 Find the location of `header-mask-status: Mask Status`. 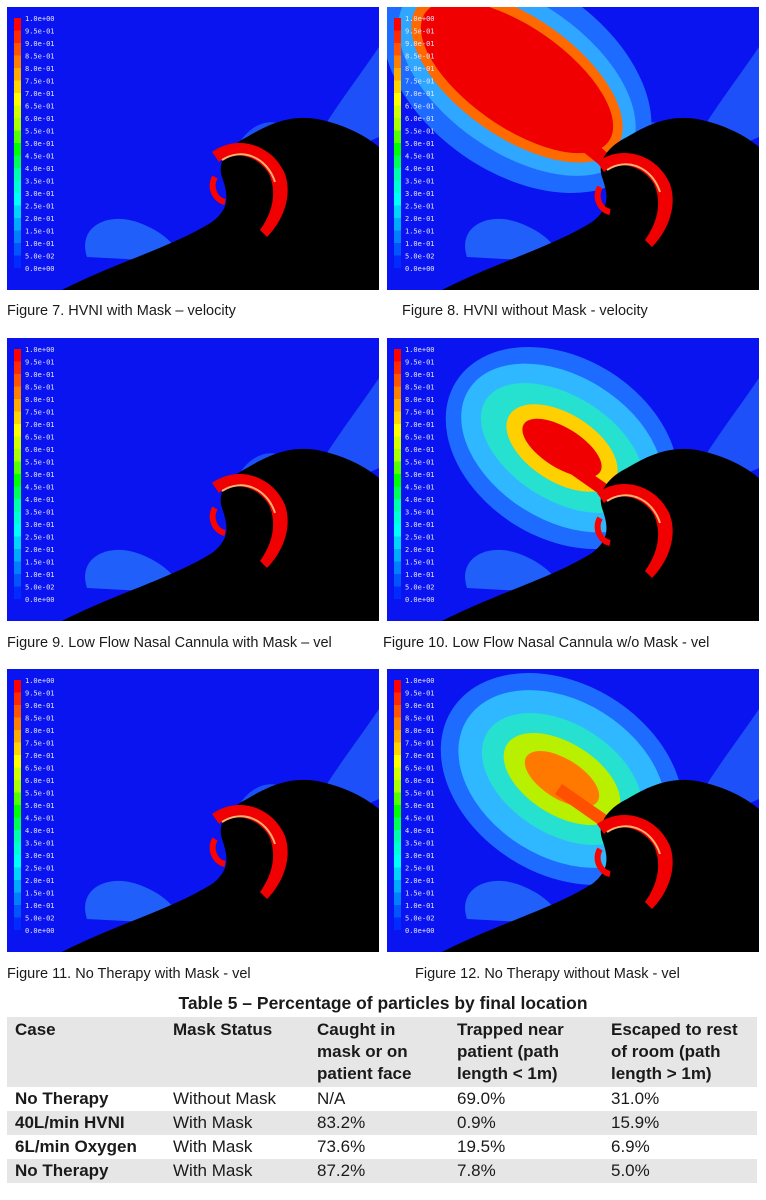

header-mask-status: Mask Status is located at coordinates (223, 1029).